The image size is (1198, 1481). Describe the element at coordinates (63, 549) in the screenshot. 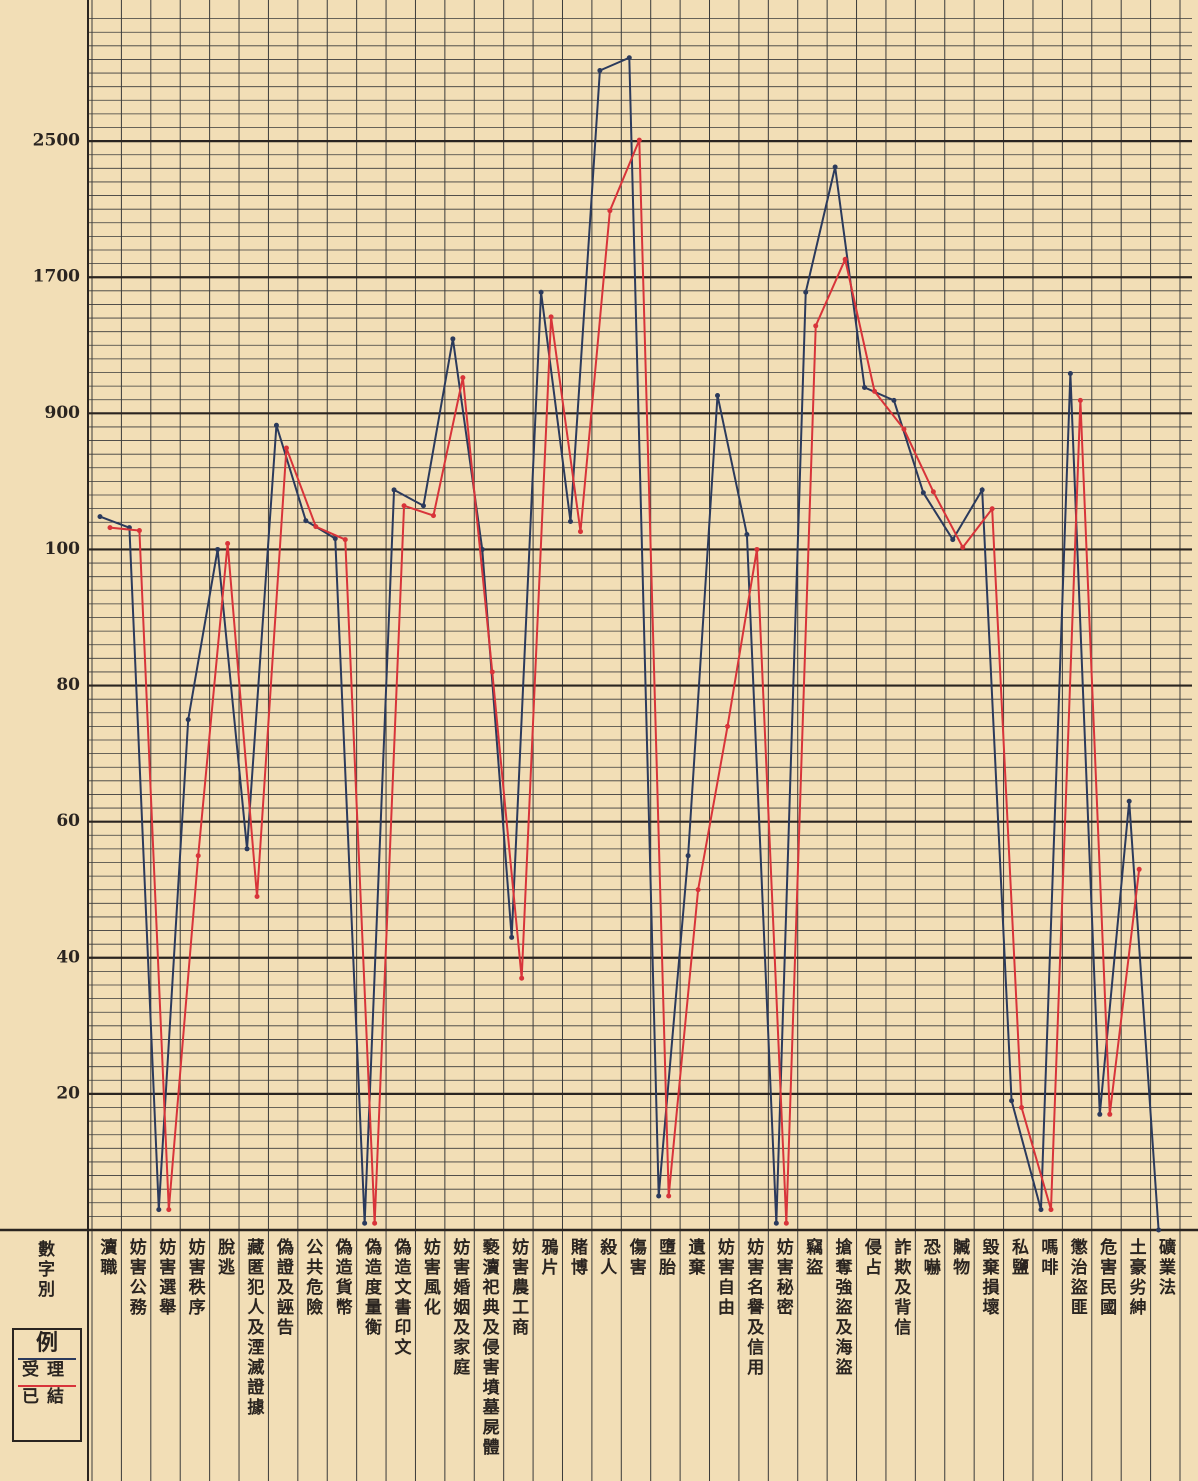

I see `y-tick-label: 100` at that location.